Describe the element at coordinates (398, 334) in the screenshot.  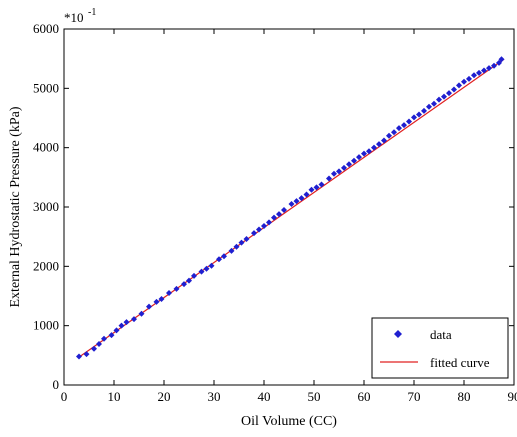
I see `legend-data-marker` at that location.